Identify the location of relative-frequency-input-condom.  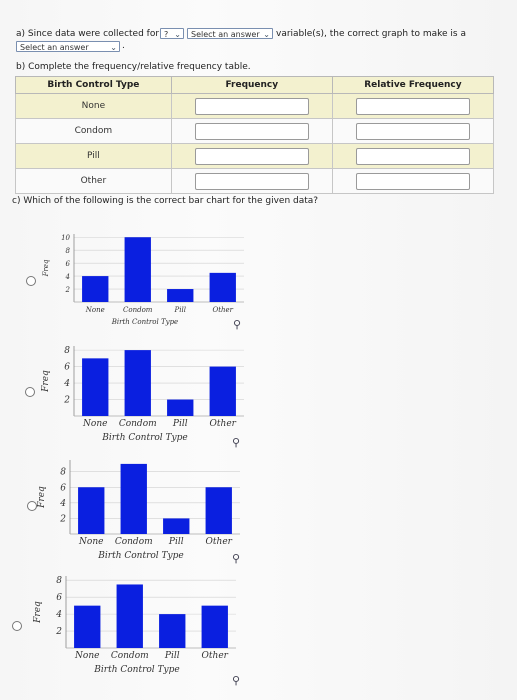
(412, 131).